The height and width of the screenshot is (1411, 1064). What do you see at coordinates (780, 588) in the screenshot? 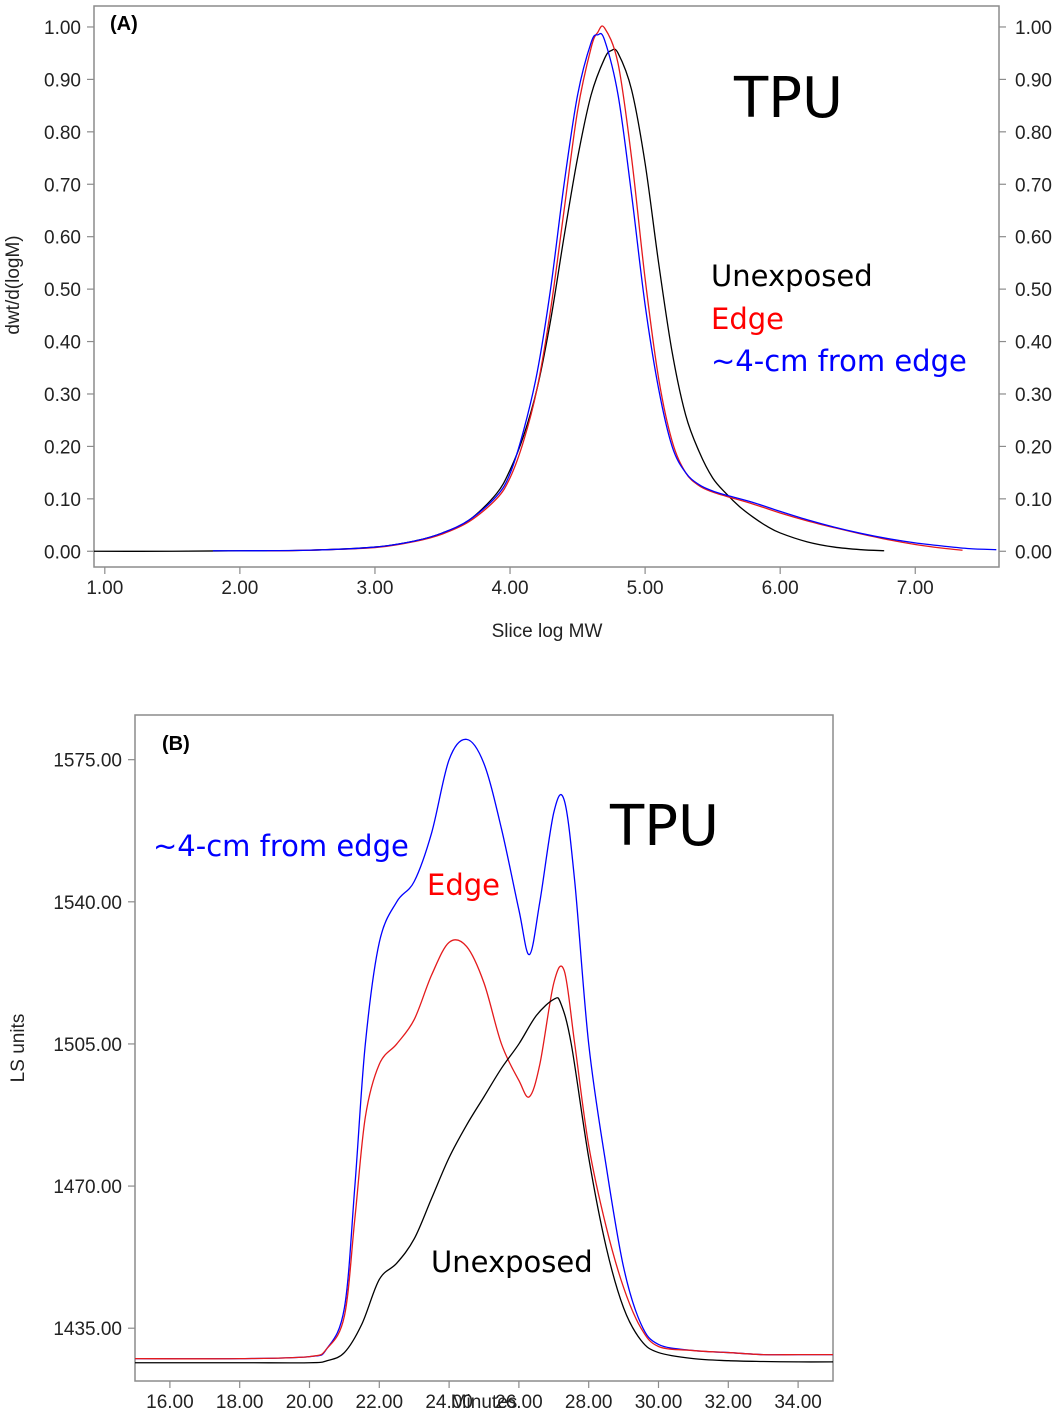
I see `a-x-tick-label: 6.00` at bounding box center [780, 588].